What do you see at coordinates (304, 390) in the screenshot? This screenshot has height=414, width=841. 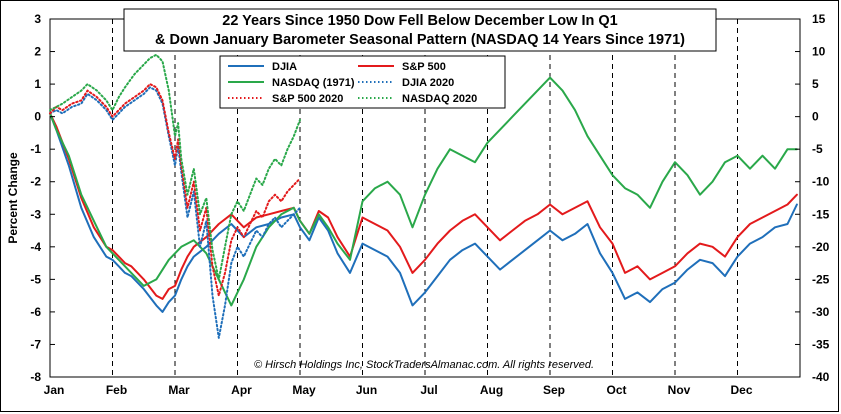 I see `x-tick-label: May` at bounding box center [304, 390].